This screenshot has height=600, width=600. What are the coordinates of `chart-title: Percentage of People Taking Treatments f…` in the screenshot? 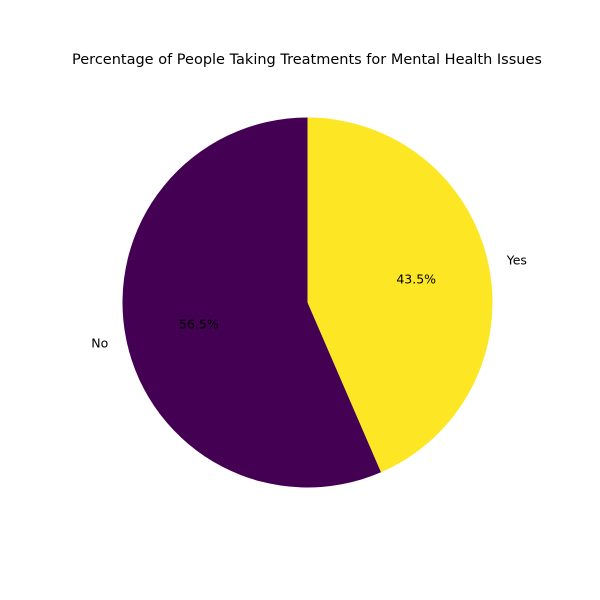 It's located at (307, 60).